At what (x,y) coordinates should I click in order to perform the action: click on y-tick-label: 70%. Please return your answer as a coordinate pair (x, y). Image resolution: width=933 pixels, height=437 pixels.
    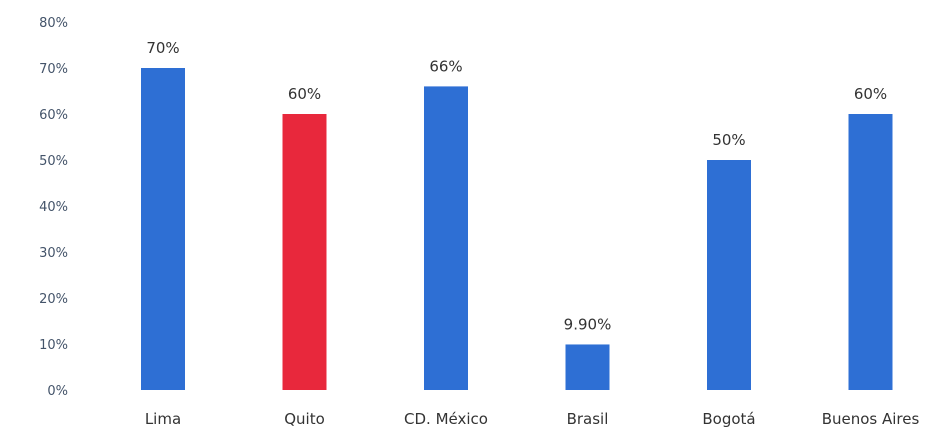
    Looking at the image, I should click on (53, 69).